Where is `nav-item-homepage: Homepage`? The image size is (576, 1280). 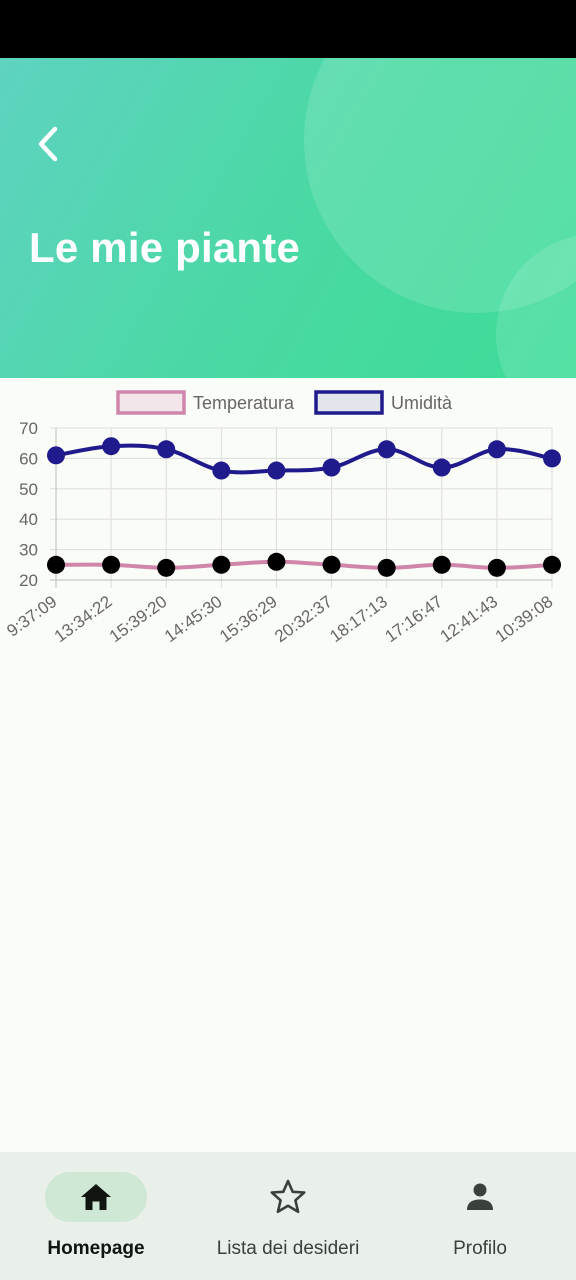
nav-item-homepage: Homepage is located at coordinates (96, 1216).